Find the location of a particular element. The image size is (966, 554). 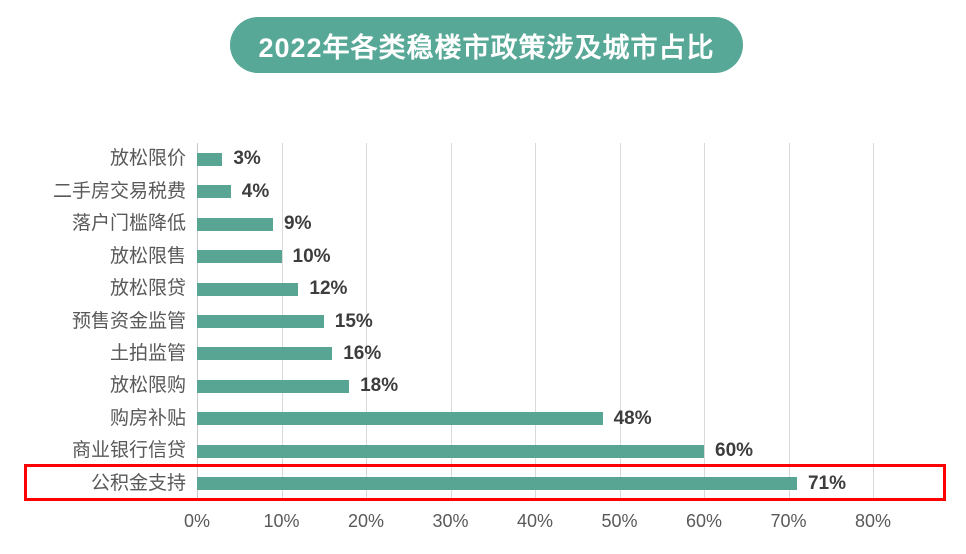

x-tick-label: 60% is located at coordinates (704, 521).